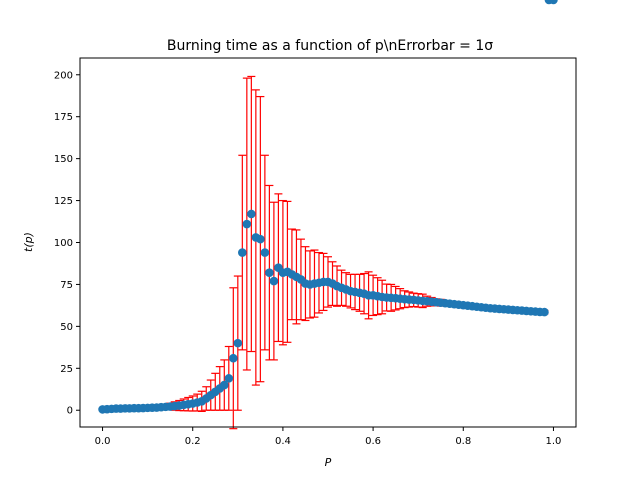  What do you see at coordinates (70, 411) in the screenshot?
I see `y-tick-label: 0` at bounding box center [70, 411].